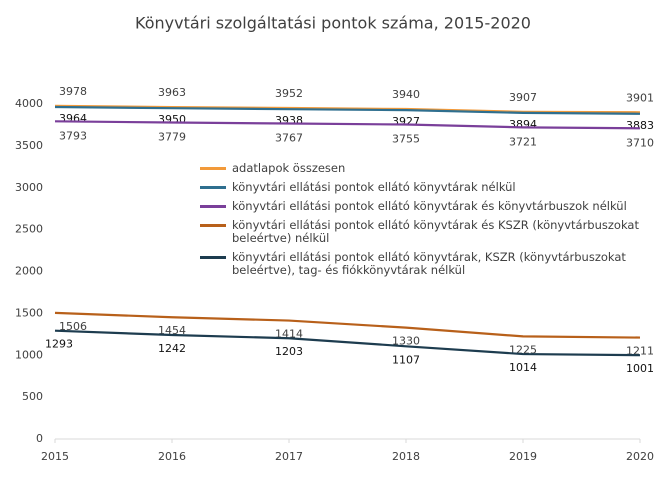 The height and width of the screenshot is (479, 667). Describe the element at coordinates (172, 119) in the screenshot. I see `data-label: 3950` at that location.